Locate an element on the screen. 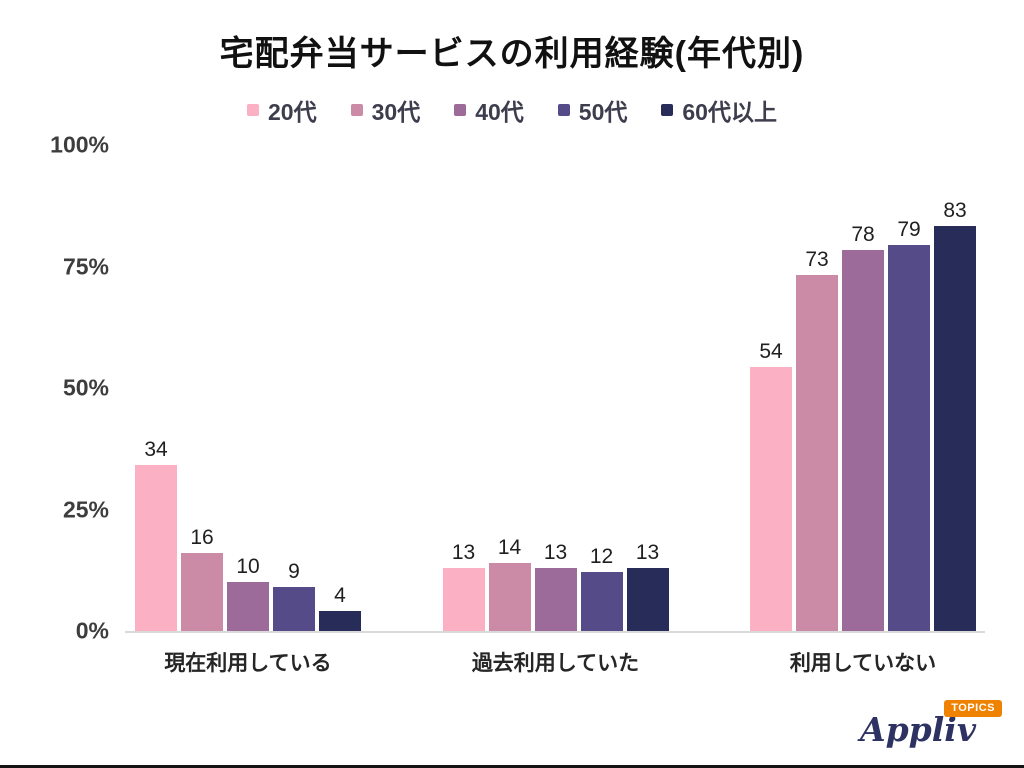 The height and width of the screenshot is (768, 1024). bar-column: 16 is located at coordinates (202, 579).